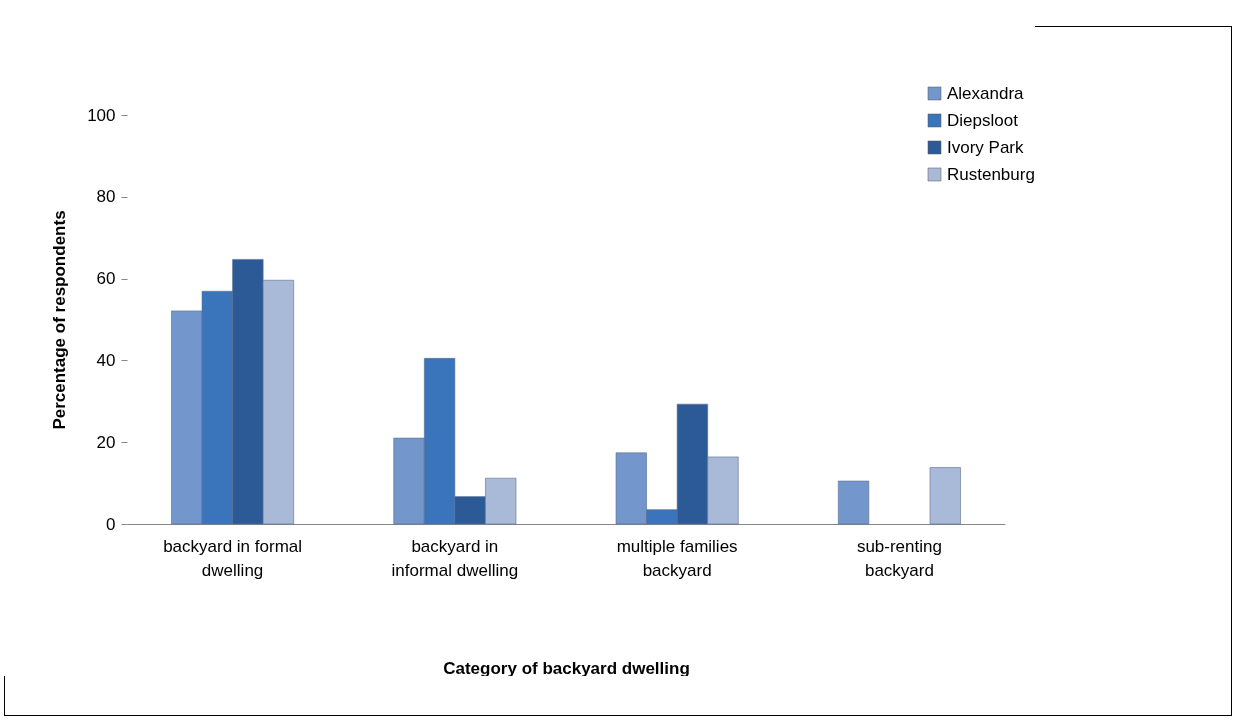 This screenshot has height=720, width=1238. I want to click on x-tick-label: multiple families backyard, so click(677, 558).